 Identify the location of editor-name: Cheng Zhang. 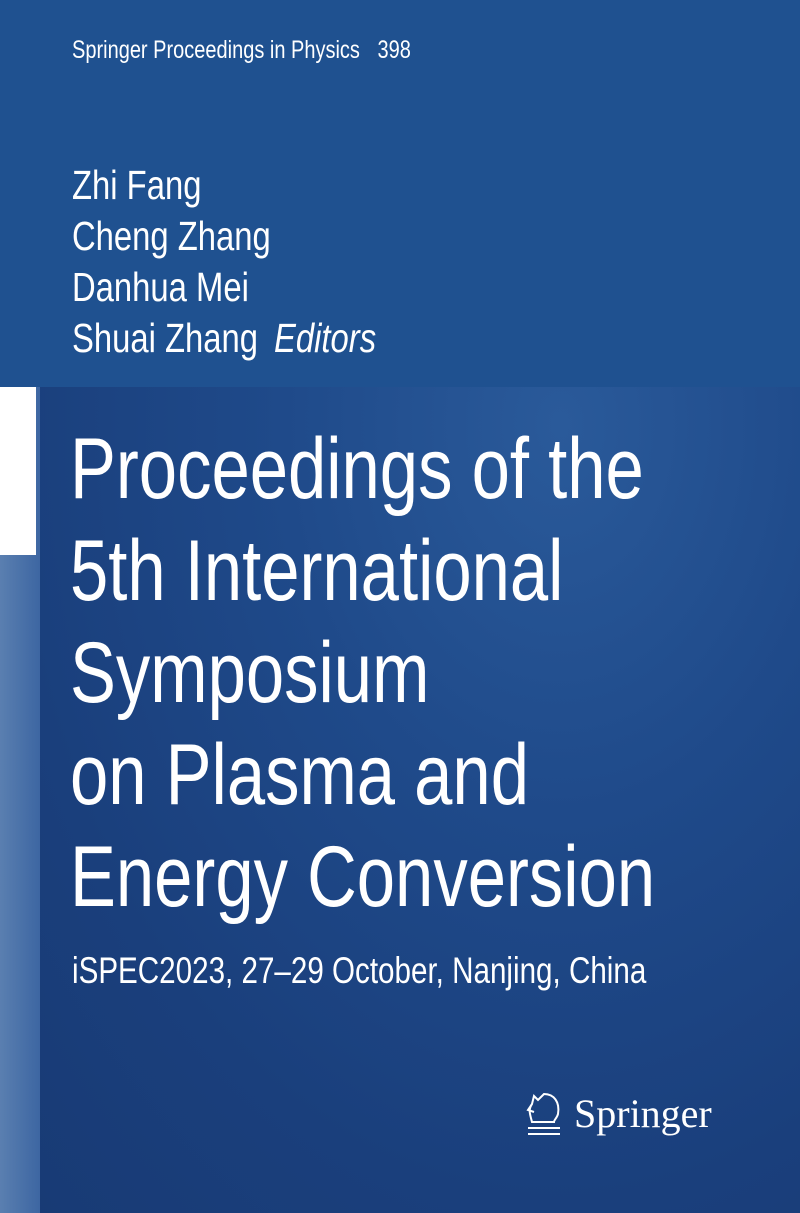
(171, 236).